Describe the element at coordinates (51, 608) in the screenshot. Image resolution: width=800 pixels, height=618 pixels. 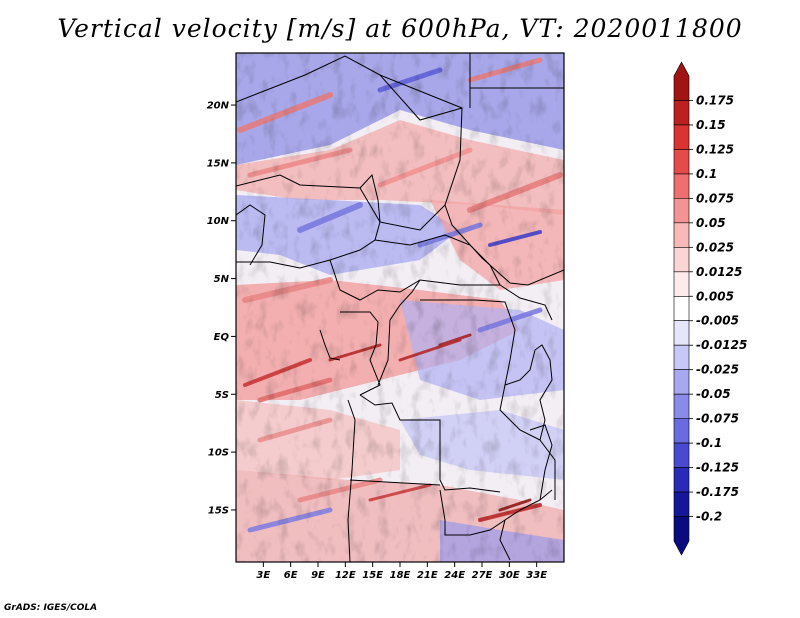
I see `grads-credit: GrADS: IGES/COLA` at that location.